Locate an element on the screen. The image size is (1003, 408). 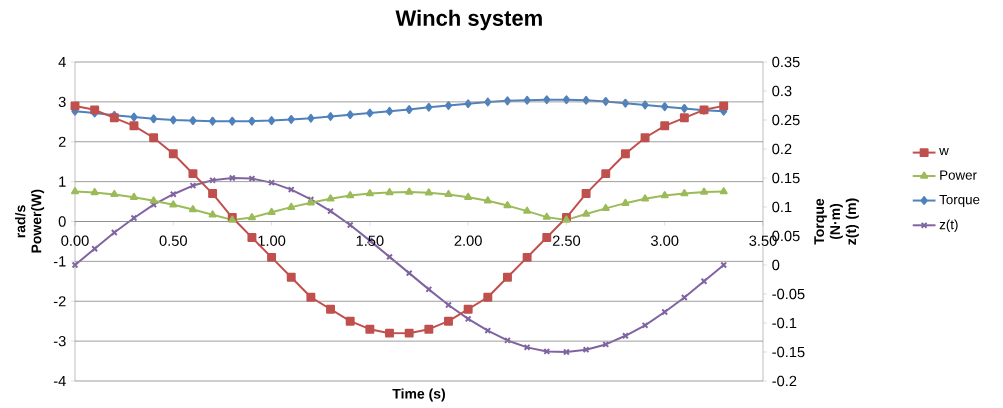
y2-tick-label: -0.05 is located at coordinates (788, 294).